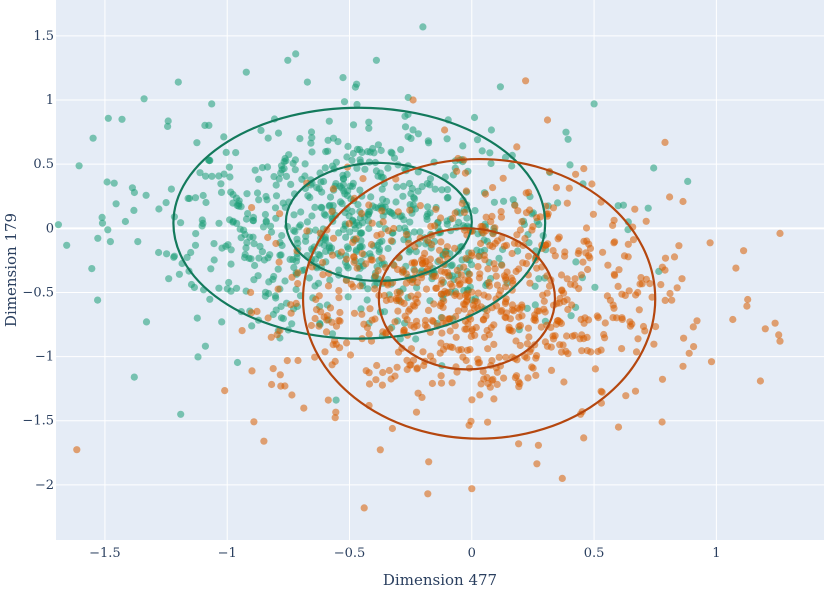 This screenshot has width=830, height=595. Describe the element at coordinates (440, 580) in the screenshot. I see `x-axis-title: Dimension 477` at that location.